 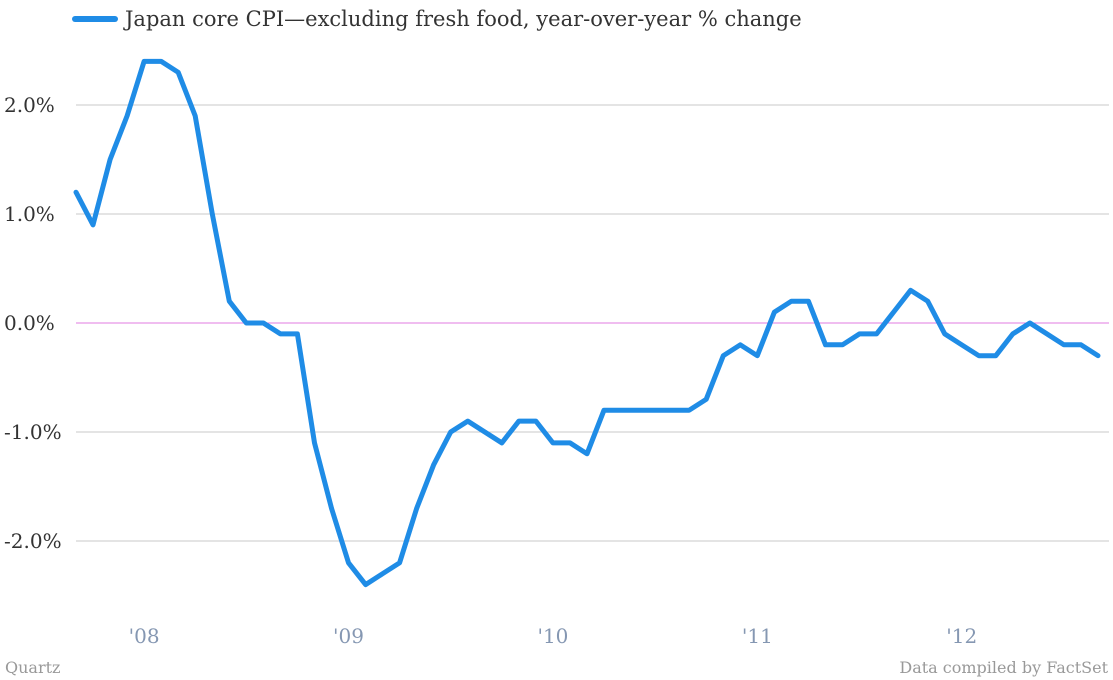 I want to click on x-tick-label: '11, so click(x=757, y=636).